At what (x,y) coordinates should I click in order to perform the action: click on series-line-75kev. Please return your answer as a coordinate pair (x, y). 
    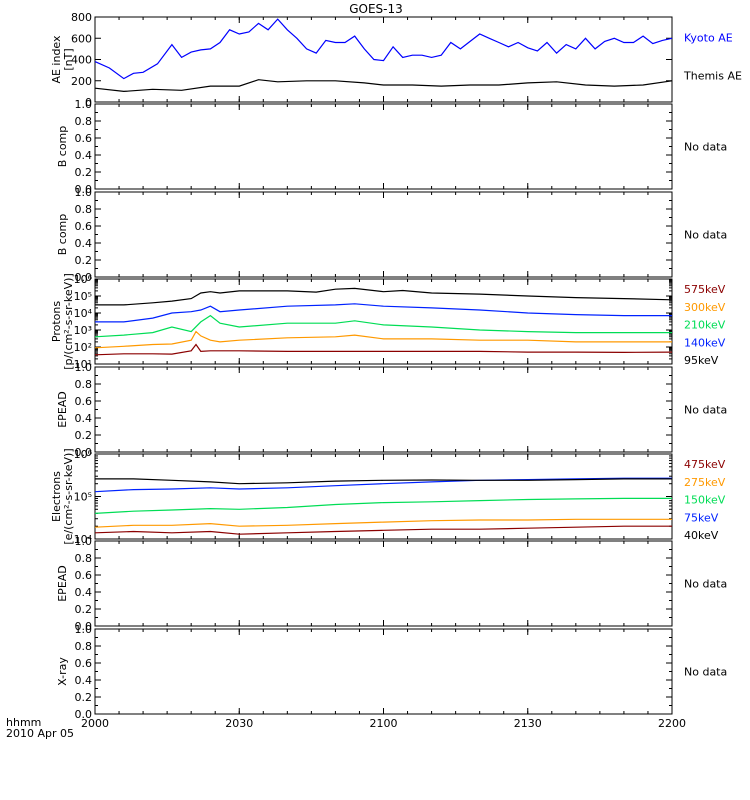
    Looking at the image, I should click on (383, 485).